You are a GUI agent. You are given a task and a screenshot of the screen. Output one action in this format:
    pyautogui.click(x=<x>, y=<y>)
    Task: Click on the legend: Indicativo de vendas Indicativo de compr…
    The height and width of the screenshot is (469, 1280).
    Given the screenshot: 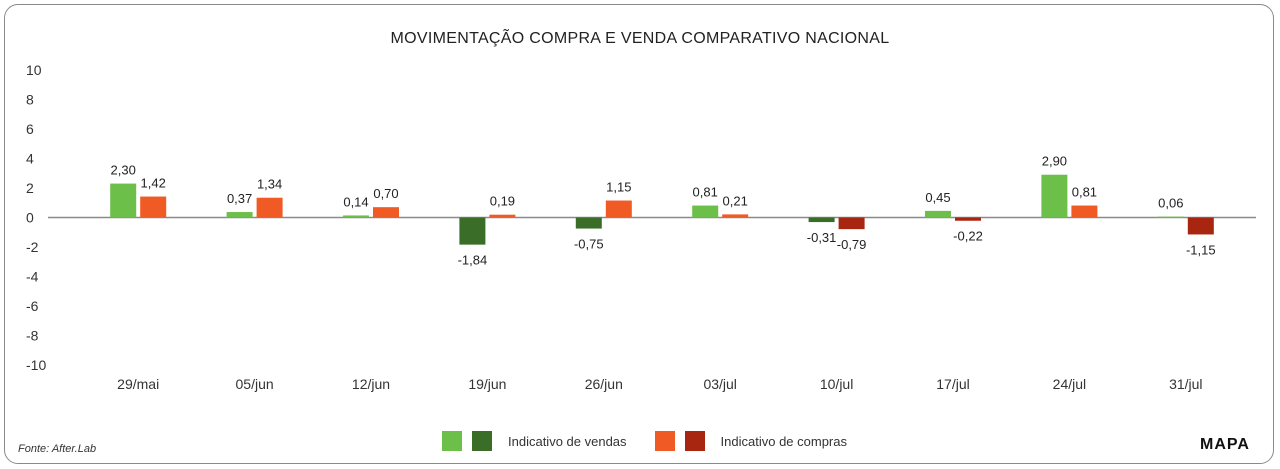 What is the action you would take?
    pyautogui.click(x=654, y=441)
    